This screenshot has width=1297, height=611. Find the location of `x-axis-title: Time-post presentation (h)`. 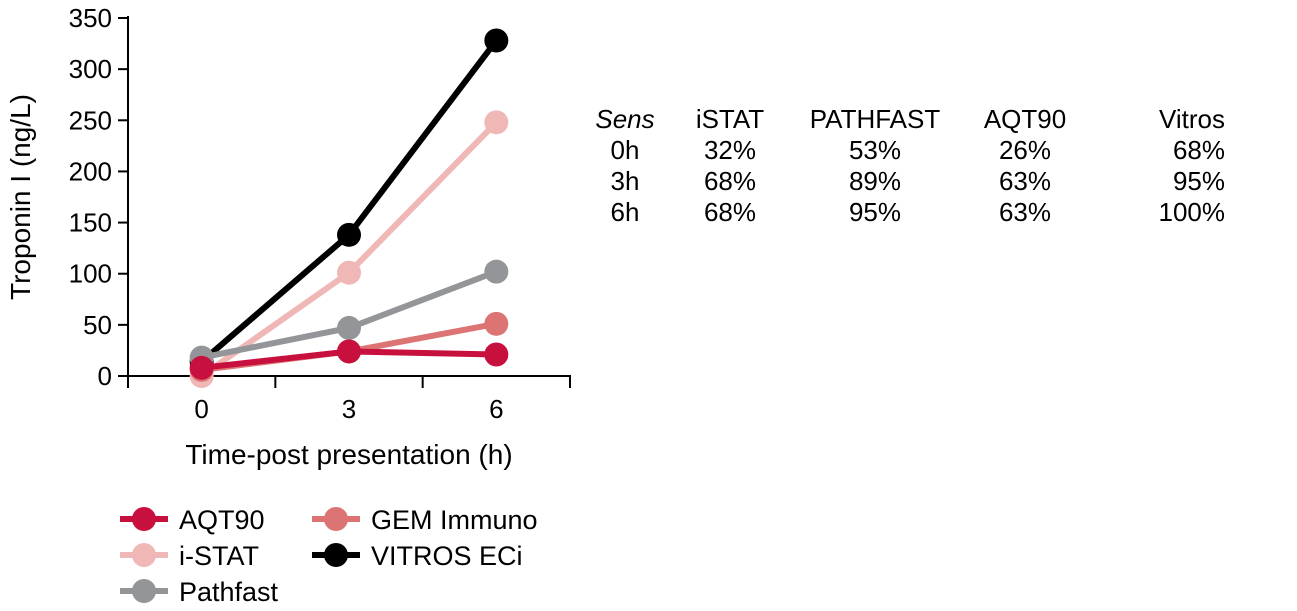

x-axis-title: Time-post presentation (h) is located at coordinates (348, 454).